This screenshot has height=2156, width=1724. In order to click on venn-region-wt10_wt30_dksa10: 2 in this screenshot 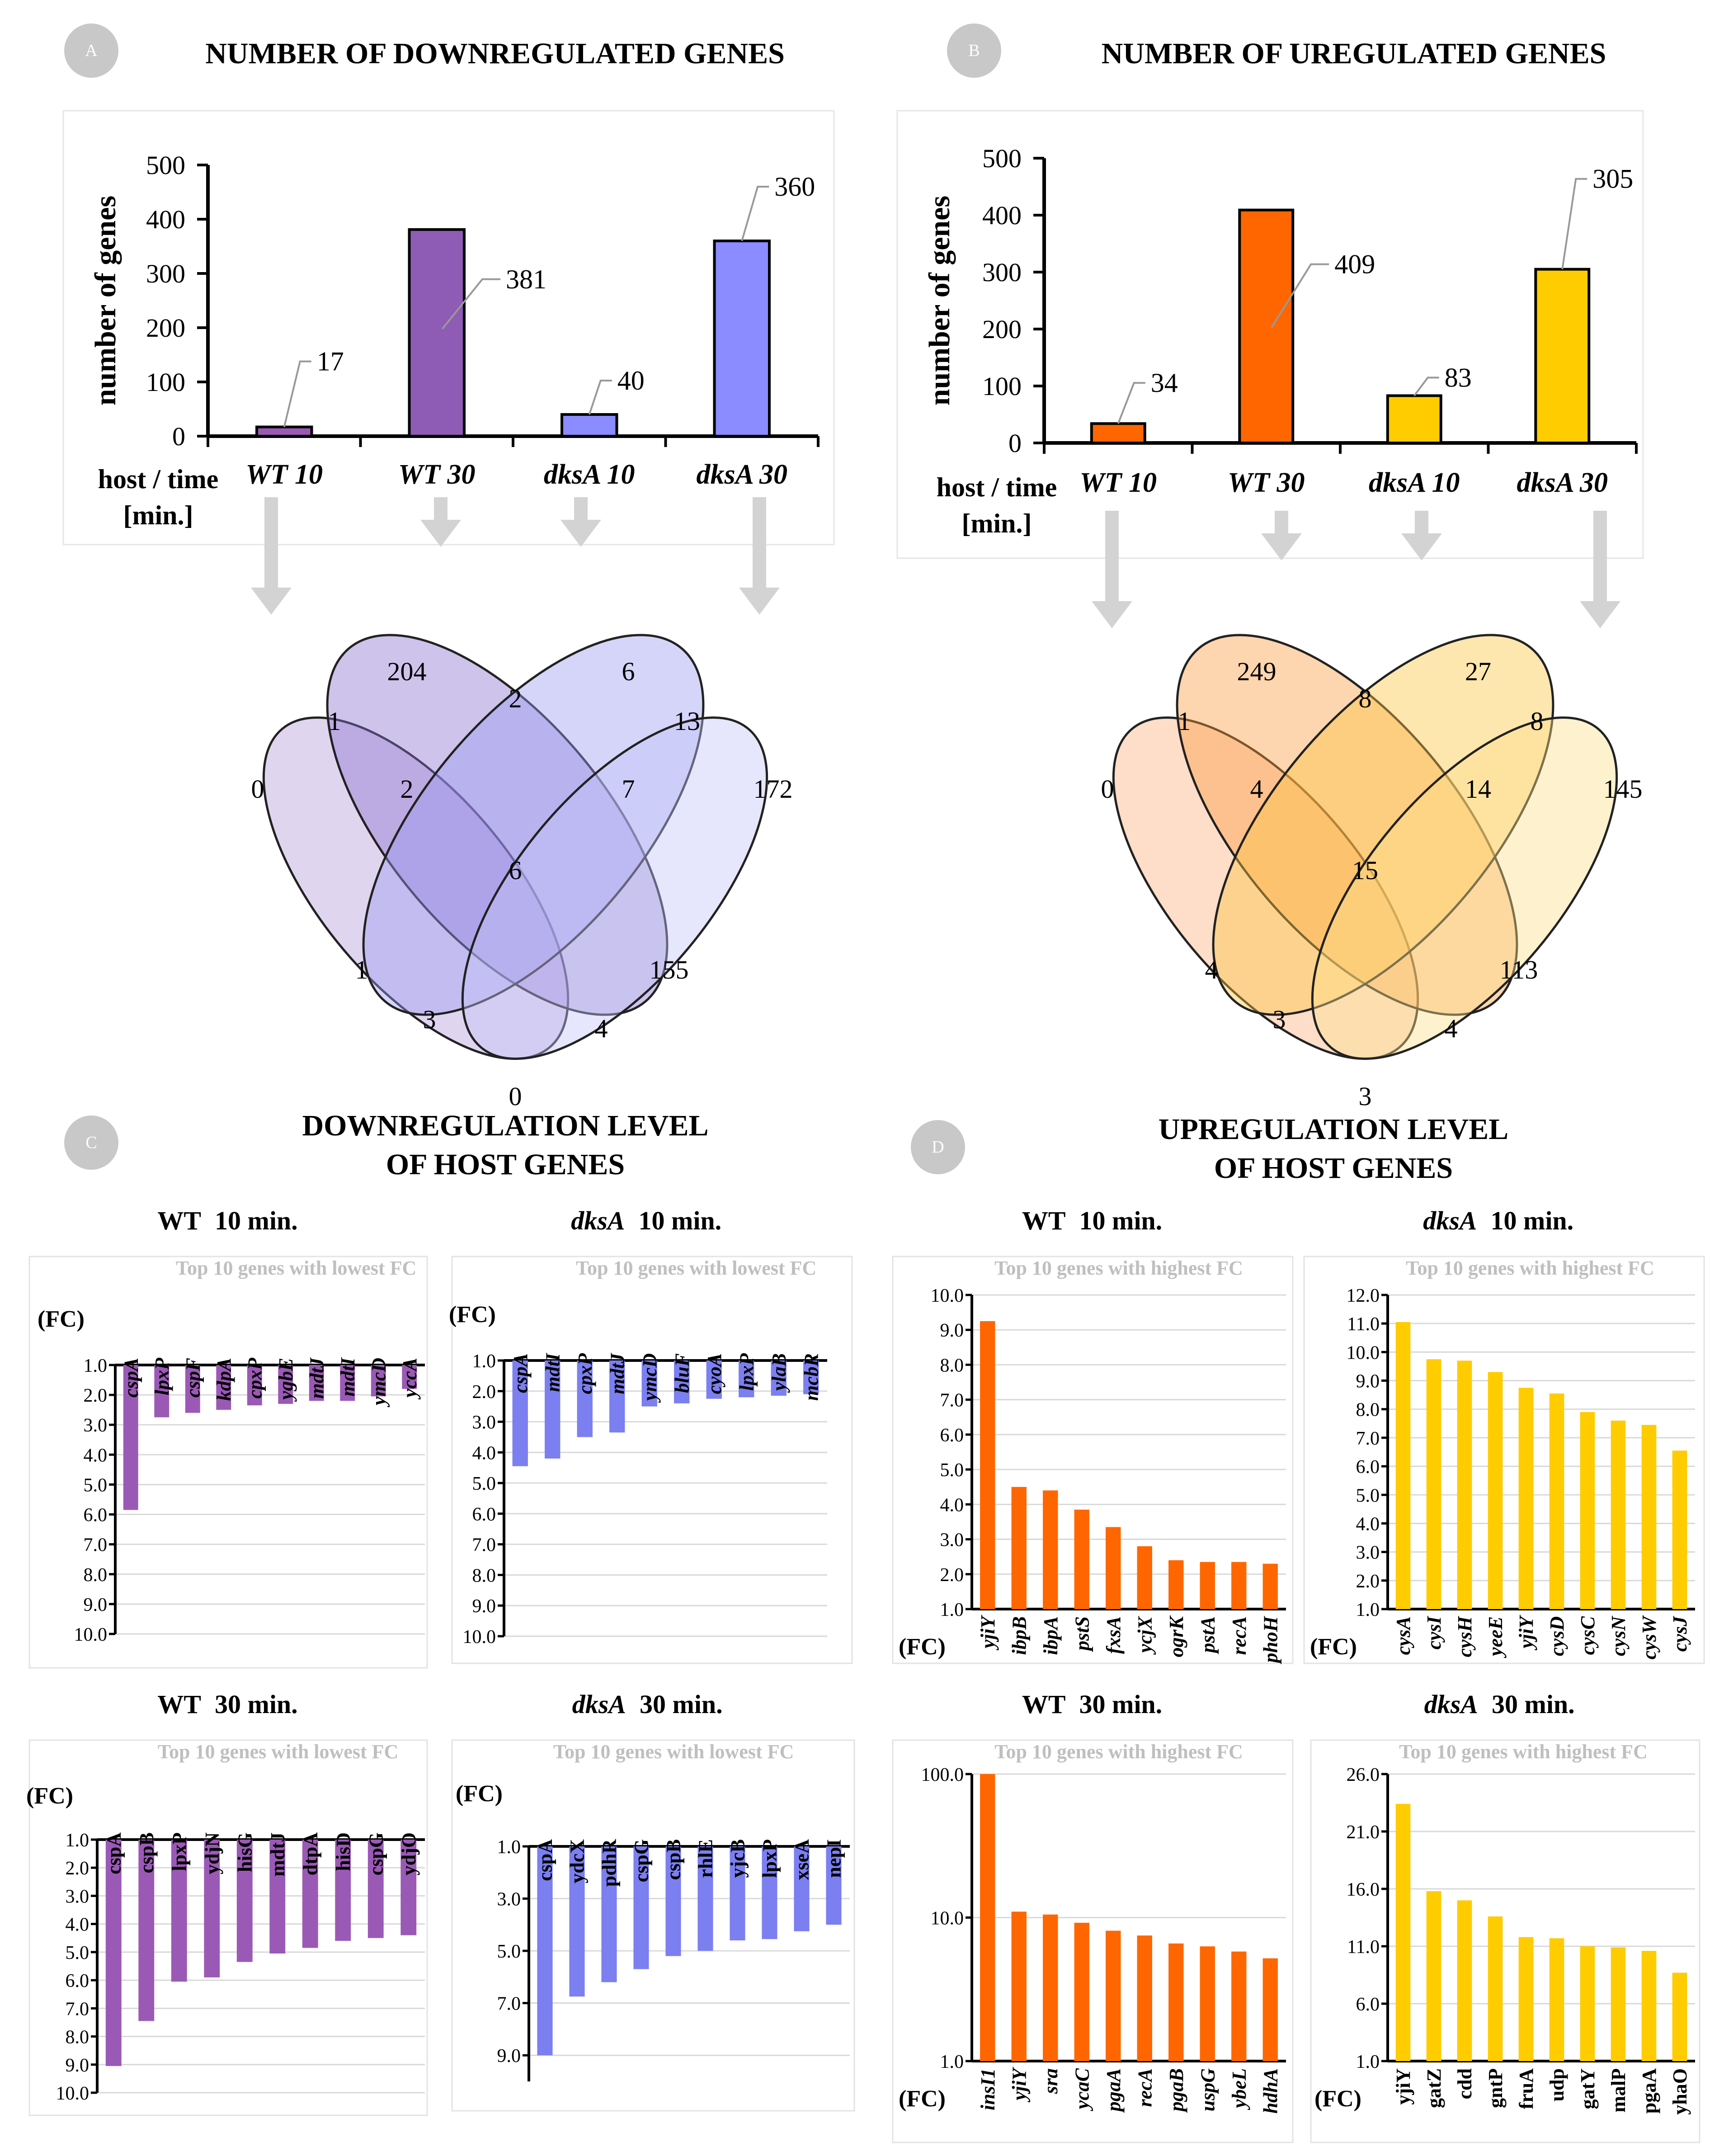, I will do `click(407, 789)`.